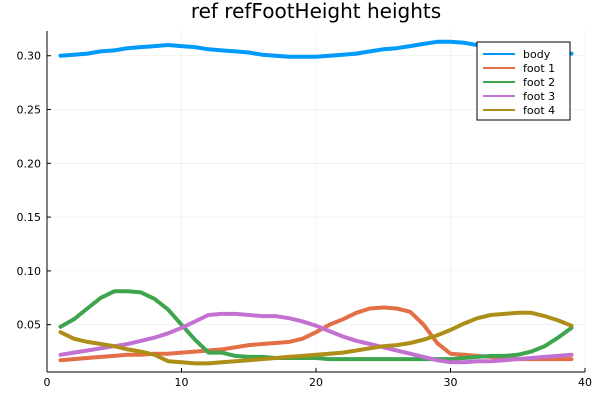 Image resolution: width=600 pixels, height=400 pixels. I want to click on legend-label-foot-1: foot 1, so click(539, 68).